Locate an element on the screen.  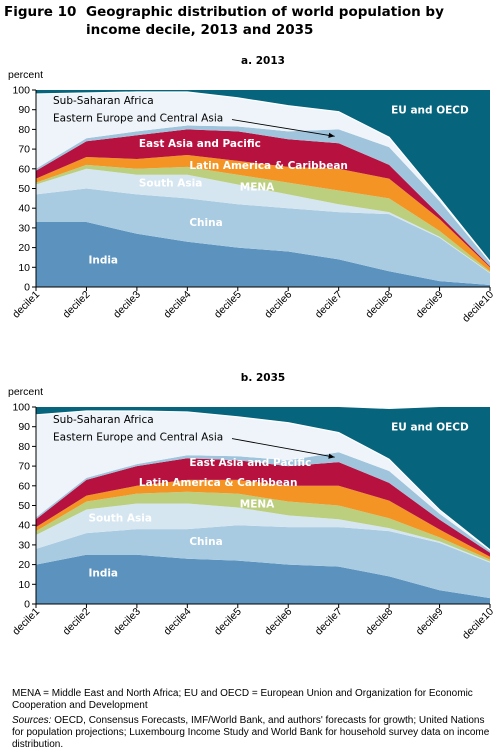
chart-b-area-east-asia-and-pacific is located at coordinates (263, 507).